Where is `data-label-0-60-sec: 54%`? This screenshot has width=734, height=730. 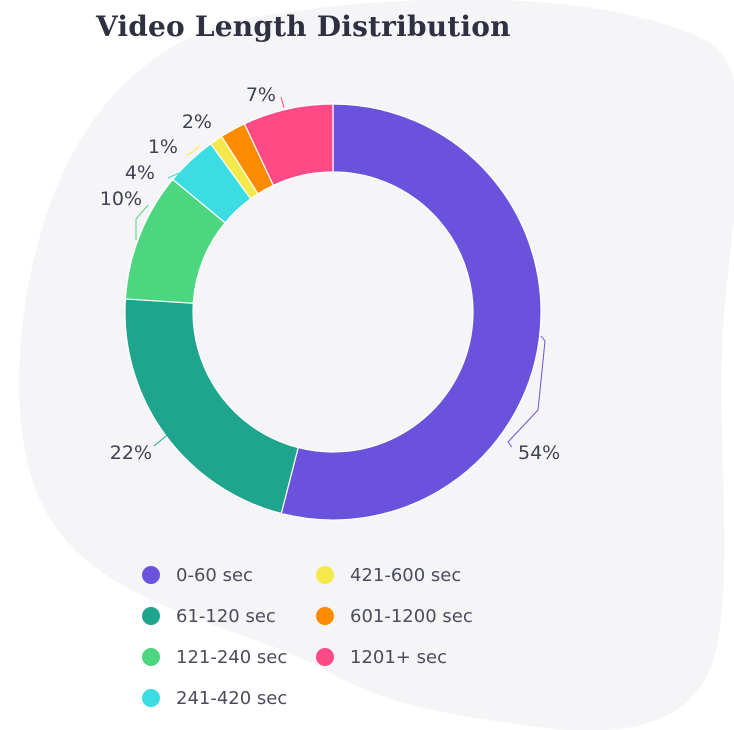 data-label-0-60-sec: 54% is located at coordinates (539, 453).